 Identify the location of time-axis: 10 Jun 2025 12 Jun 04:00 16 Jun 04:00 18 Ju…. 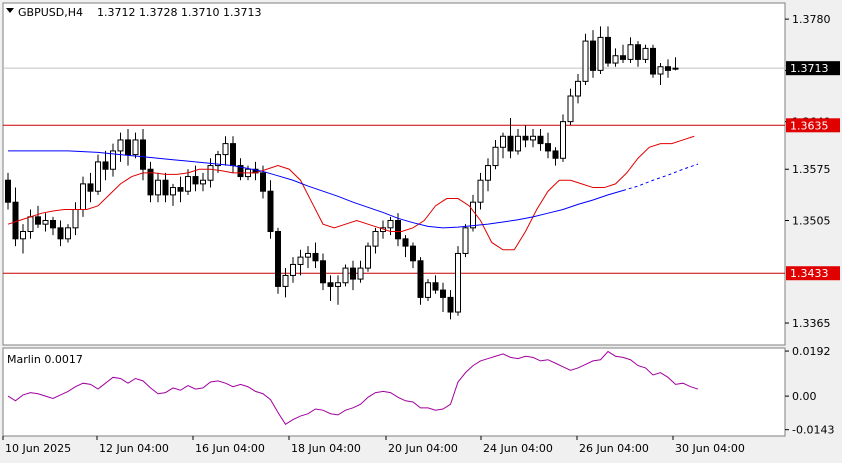
(373, 445).